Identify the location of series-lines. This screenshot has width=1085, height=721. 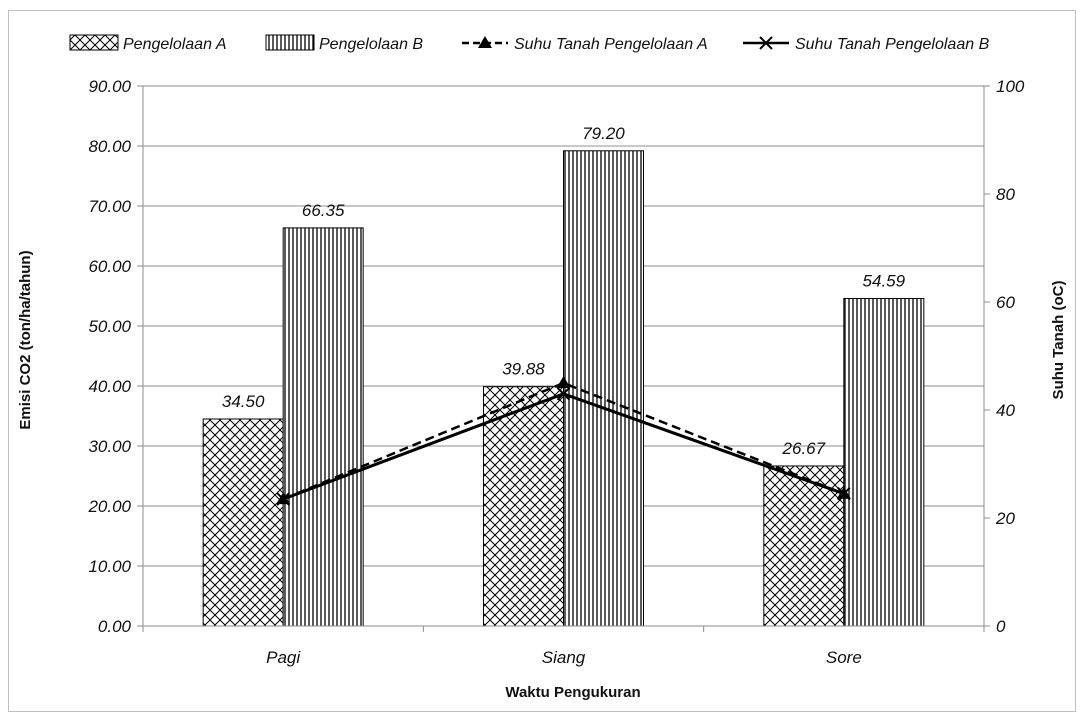
(563, 441).